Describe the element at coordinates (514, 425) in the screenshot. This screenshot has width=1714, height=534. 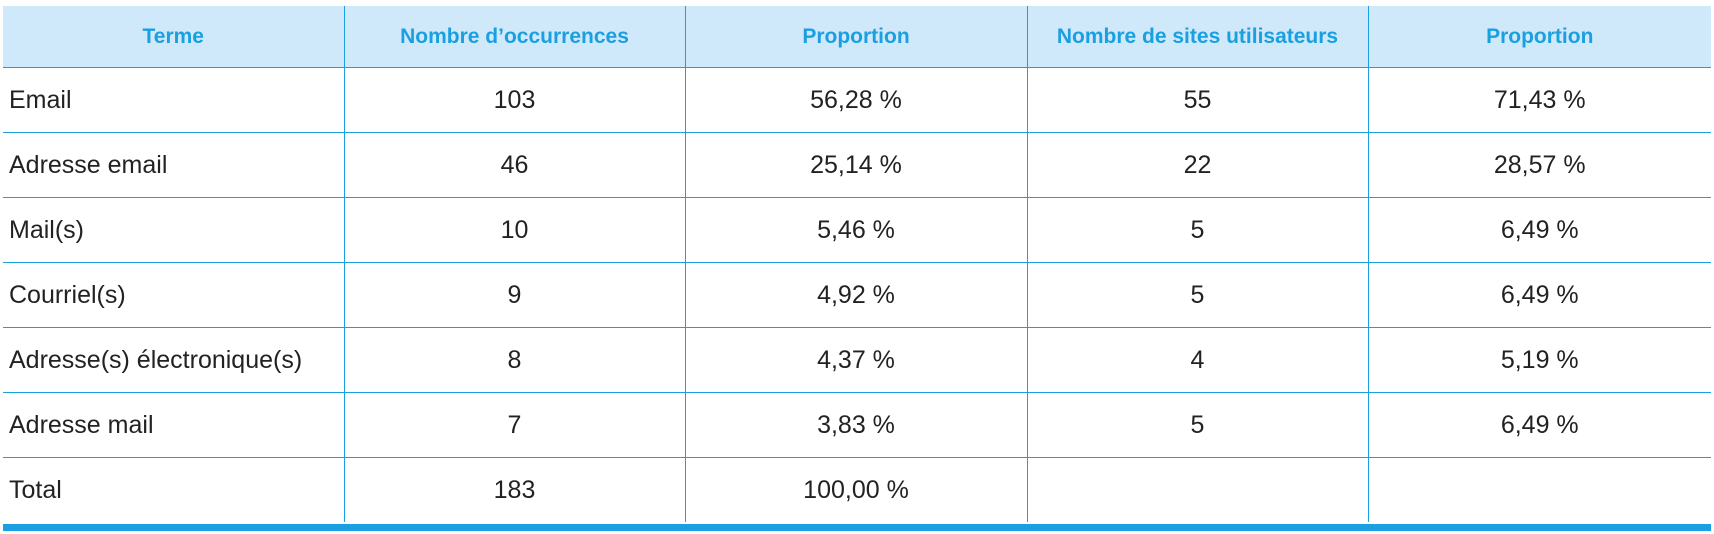
I see `cell-occurrences: 7` at that location.